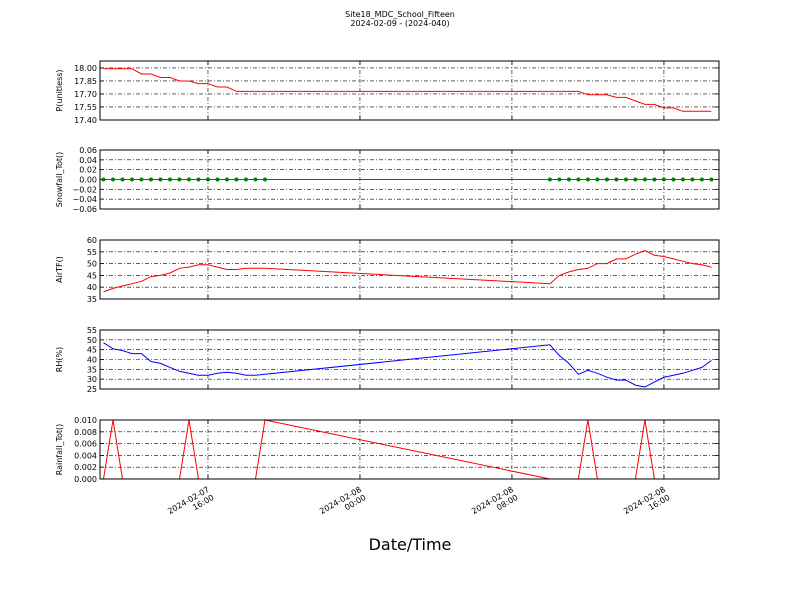  What do you see at coordinates (85, 479) in the screenshot?
I see `y-tick-label: 0.000` at bounding box center [85, 479].